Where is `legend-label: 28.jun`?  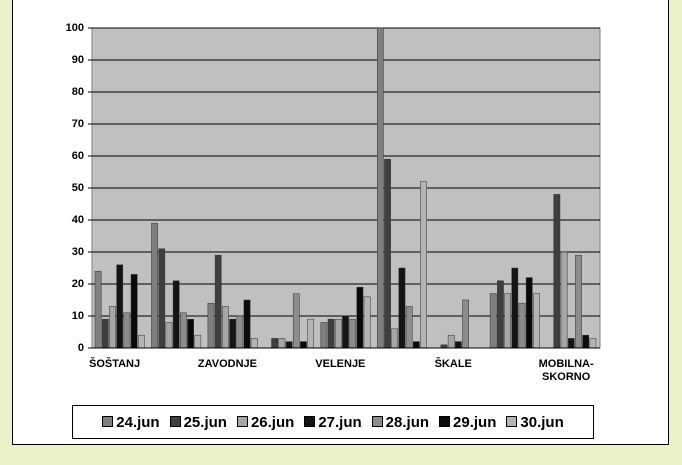 legend-label: 28.jun is located at coordinates (407, 422).